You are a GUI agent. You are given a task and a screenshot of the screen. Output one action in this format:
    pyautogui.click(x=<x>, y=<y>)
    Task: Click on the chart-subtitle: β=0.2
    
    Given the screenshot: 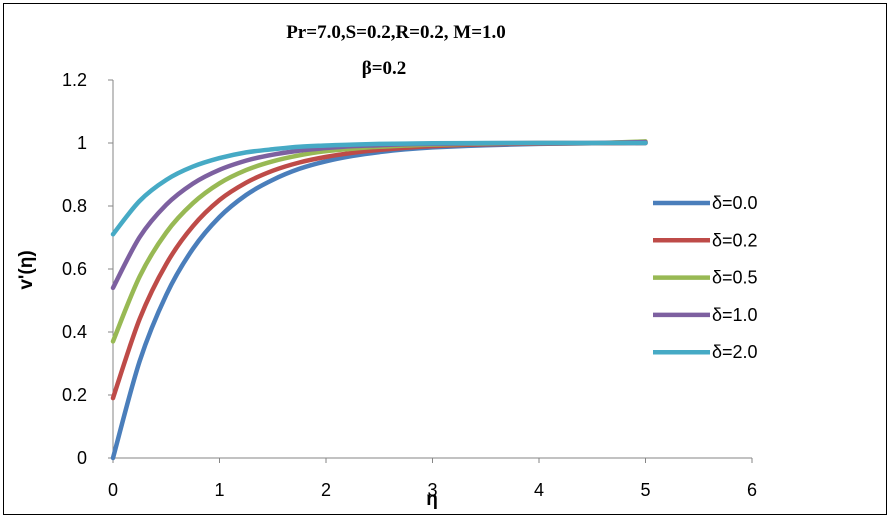 What is the action you would take?
    pyautogui.click(x=384, y=68)
    